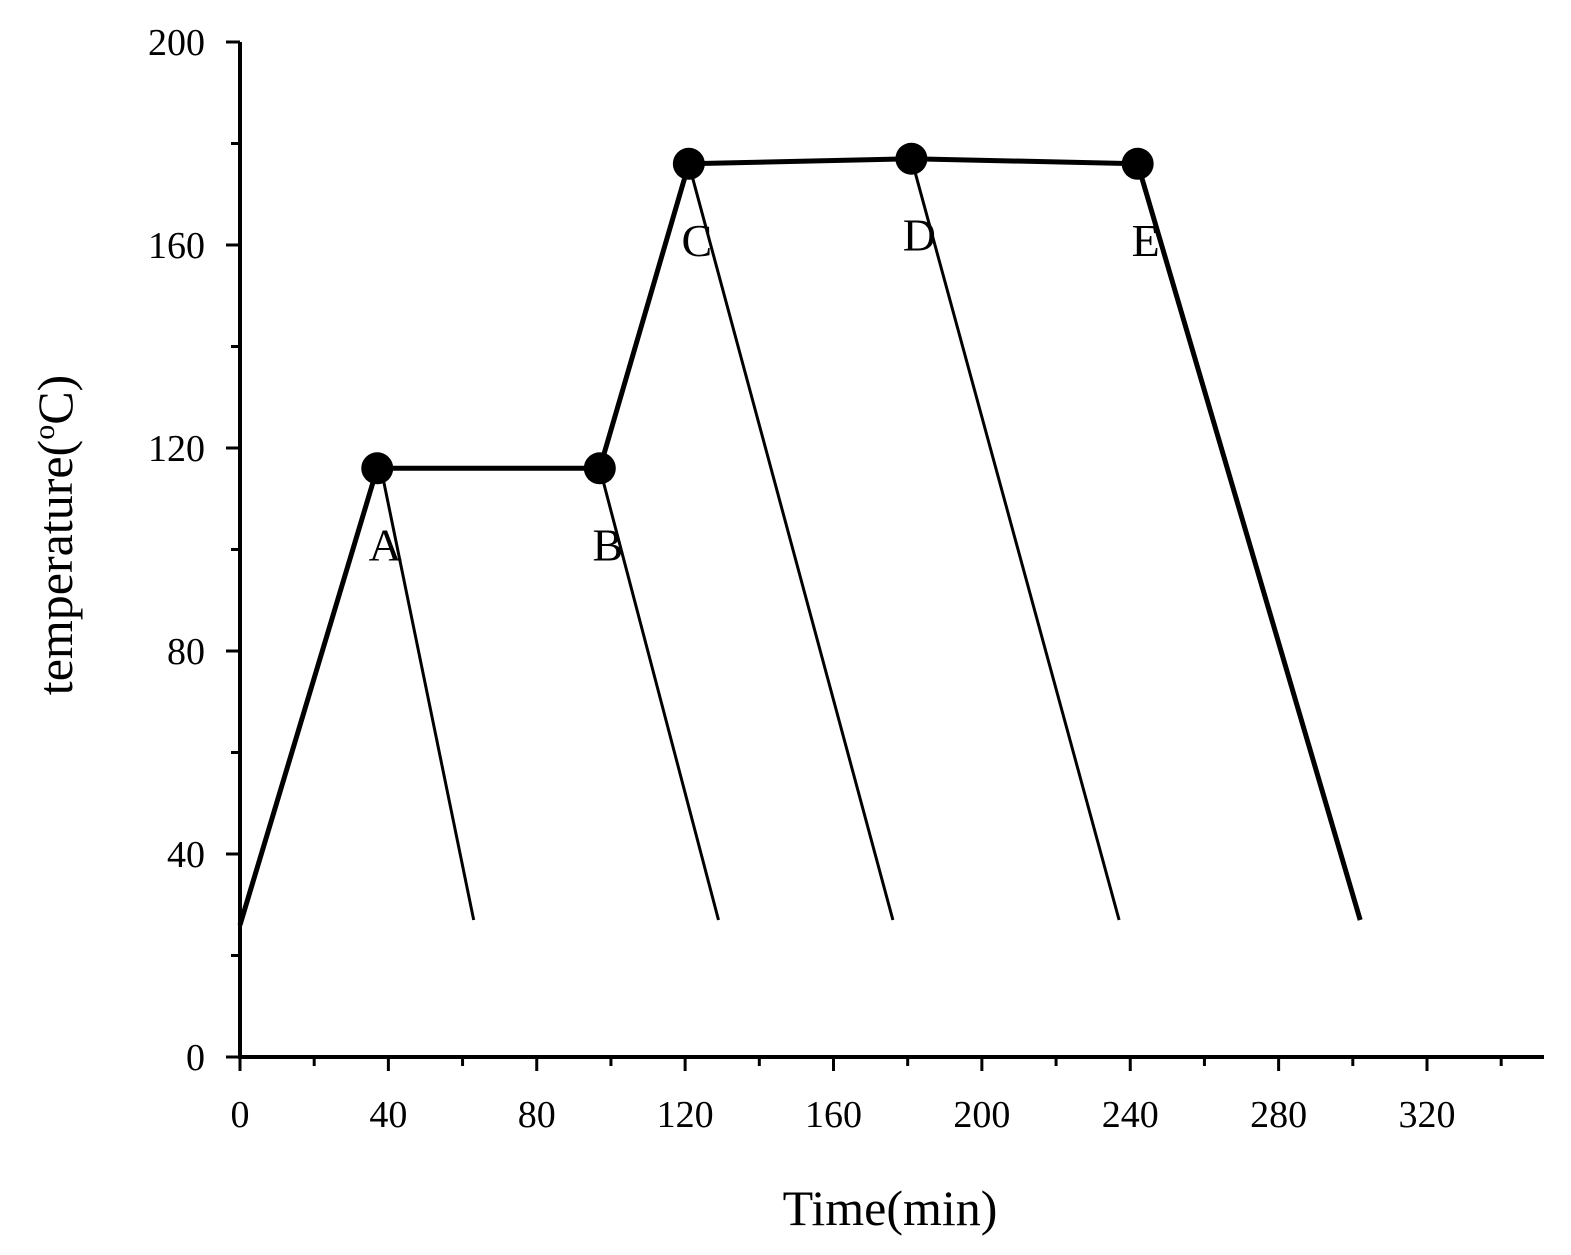 The image size is (1571, 1255). Describe the element at coordinates (696, 240) in the screenshot. I see `point-label-c: C` at that location.